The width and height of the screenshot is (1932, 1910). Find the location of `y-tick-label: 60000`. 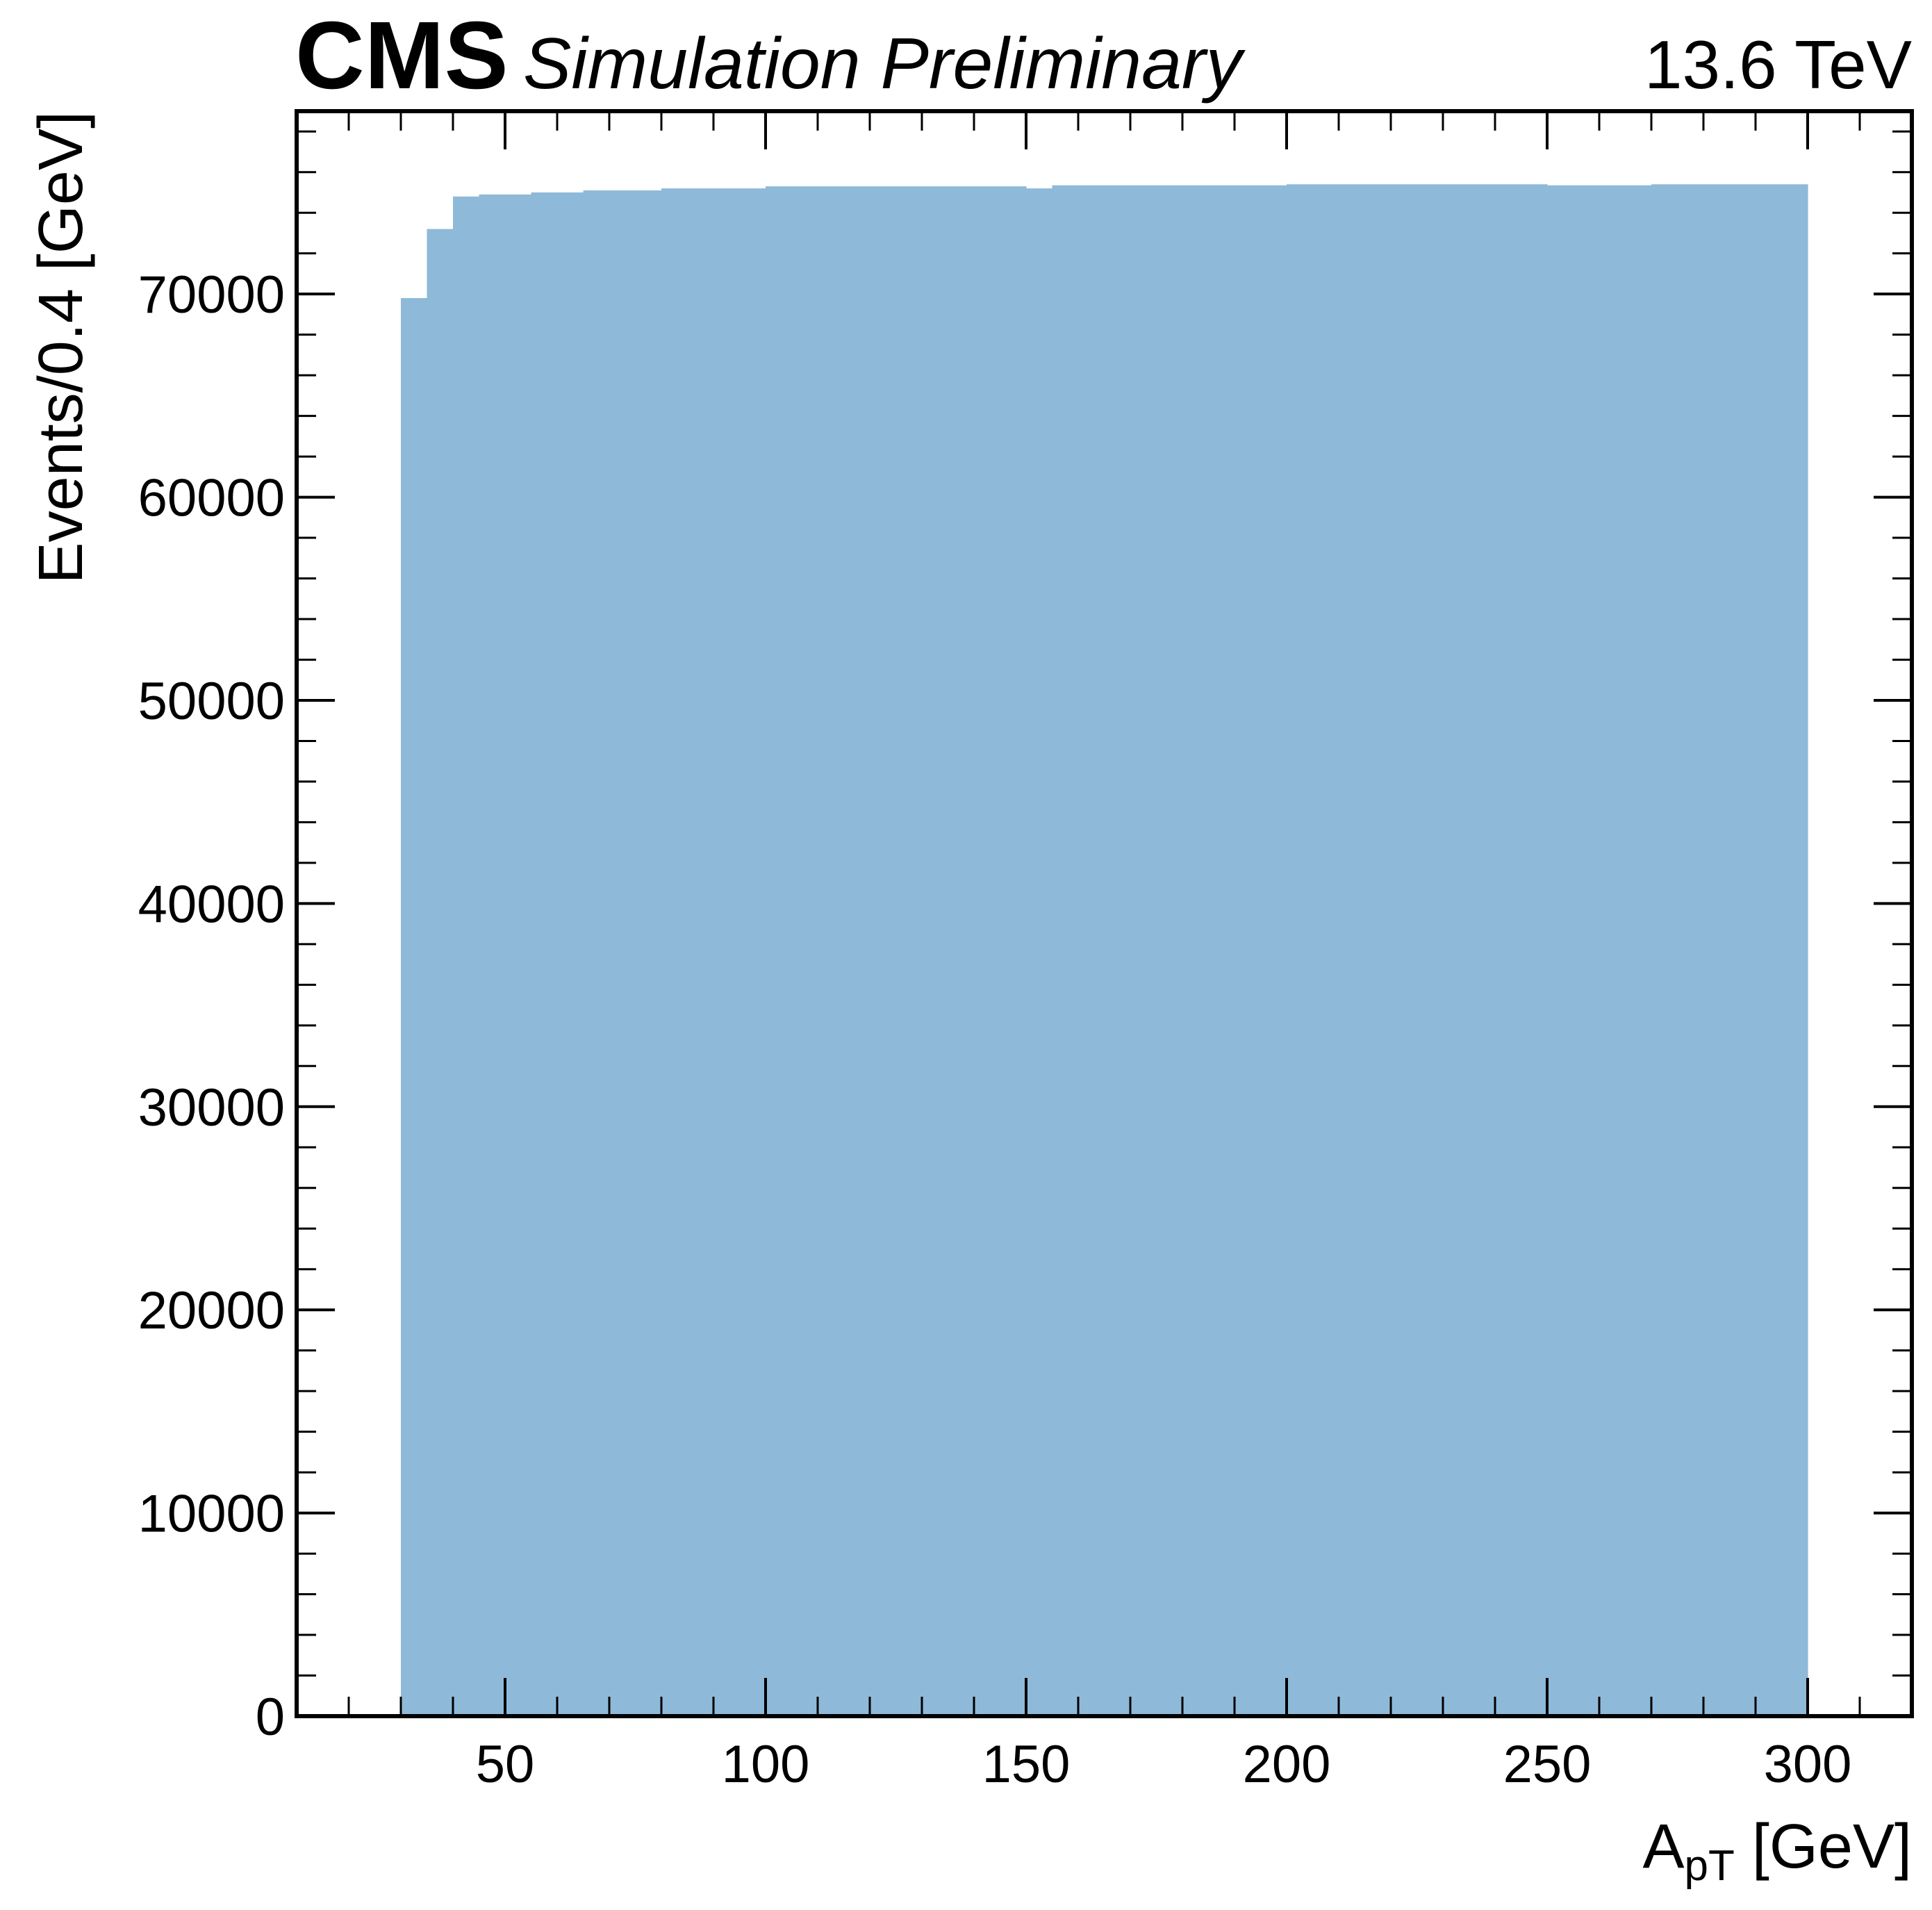

y-tick-label: 60000 is located at coordinates (212, 499).